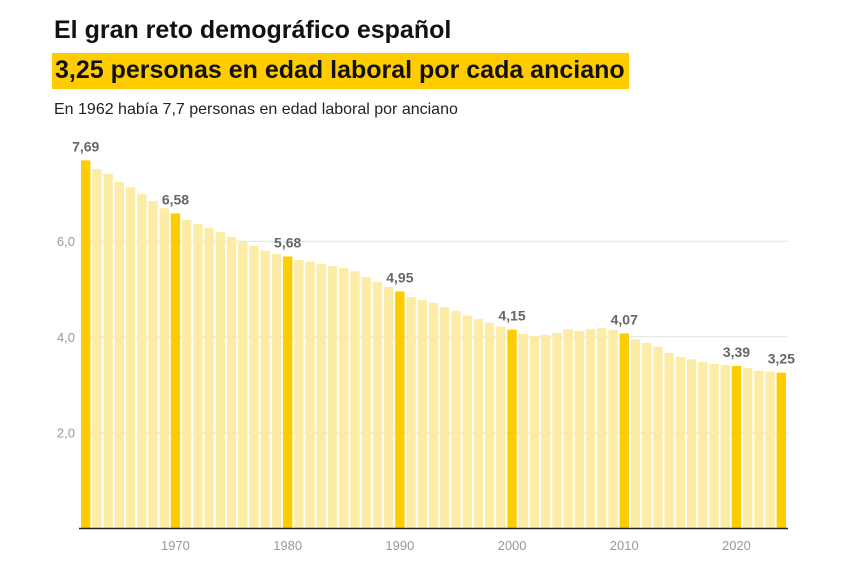 The width and height of the screenshot is (868, 563). Describe the element at coordinates (635, 433) in the screenshot. I see `bar-2011` at that location.